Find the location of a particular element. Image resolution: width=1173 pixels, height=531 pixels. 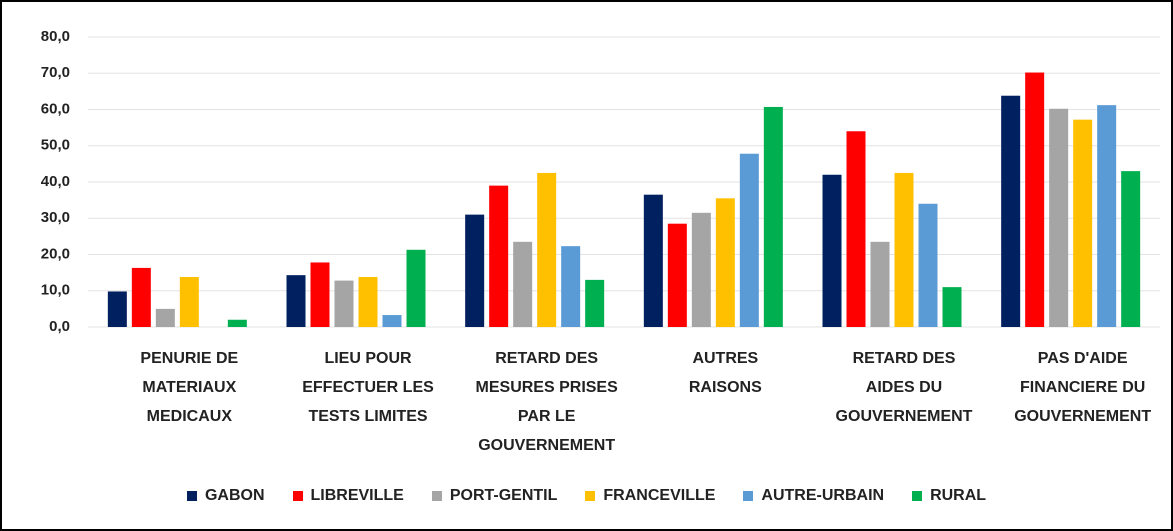

y-tick-label: 60,0 is located at coordinates (55, 108).